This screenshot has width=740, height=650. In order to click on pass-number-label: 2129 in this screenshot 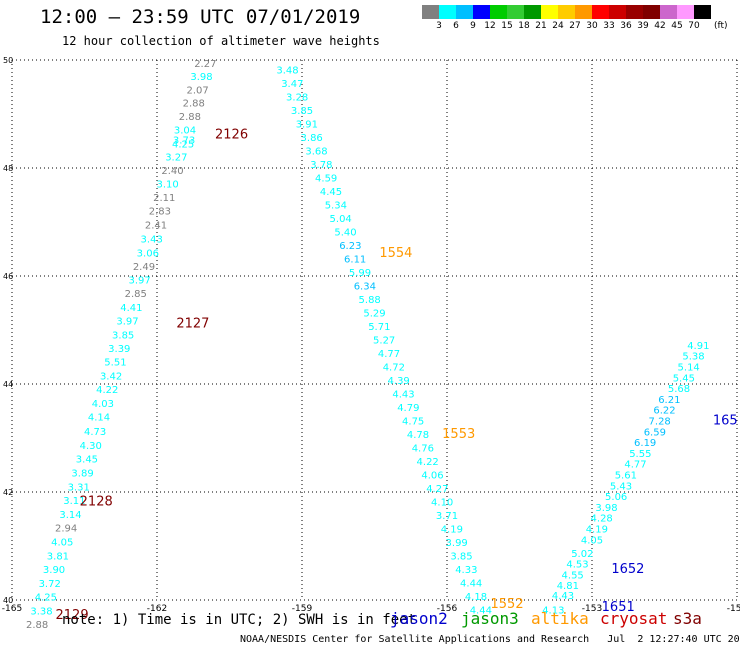, I will do `click(72, 615)`.